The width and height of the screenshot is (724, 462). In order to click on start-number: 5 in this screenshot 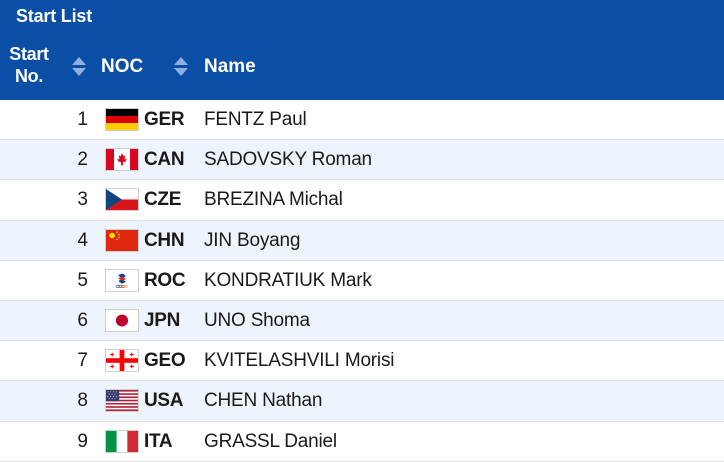, I will do `click(82, 280)`.